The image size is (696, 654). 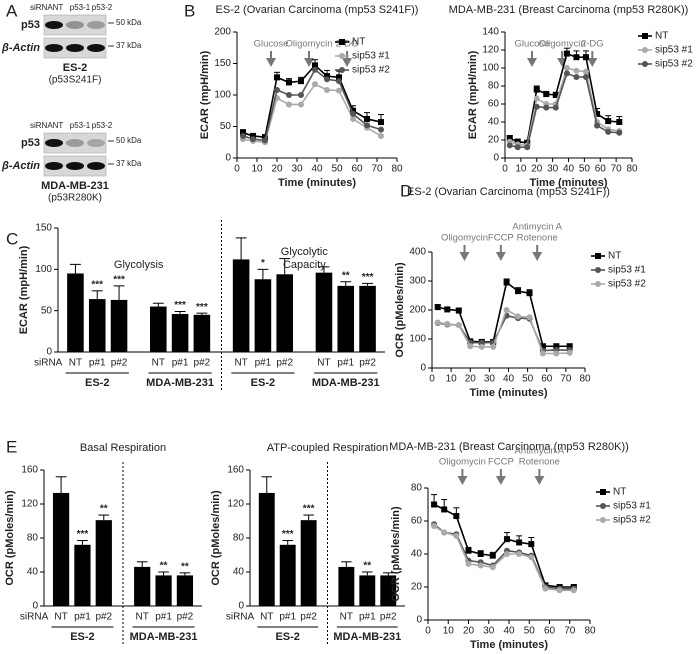 I want to click on significance: *, so click(x=263, y=263).